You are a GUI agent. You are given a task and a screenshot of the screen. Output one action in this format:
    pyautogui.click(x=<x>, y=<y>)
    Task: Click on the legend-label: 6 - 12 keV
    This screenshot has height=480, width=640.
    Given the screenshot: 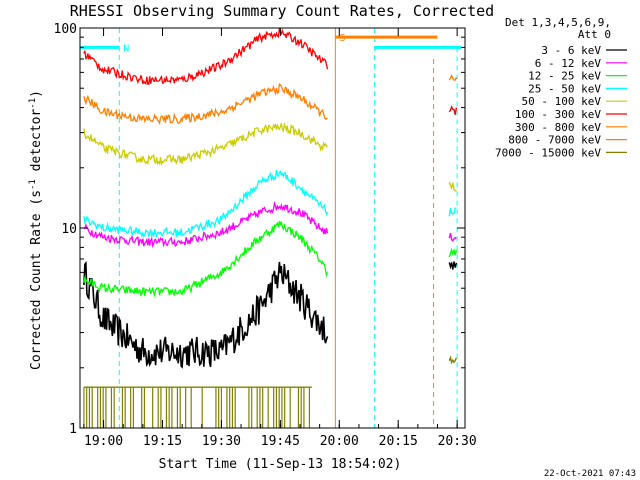 What is the action you would take?
    pyautogui.click(x=568, y=63)
    